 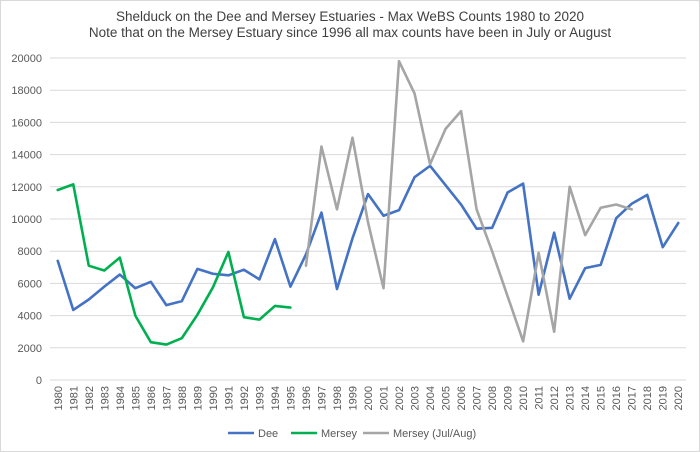 I want to click on x-tick-label: 2012, so click(x=555, y=398).